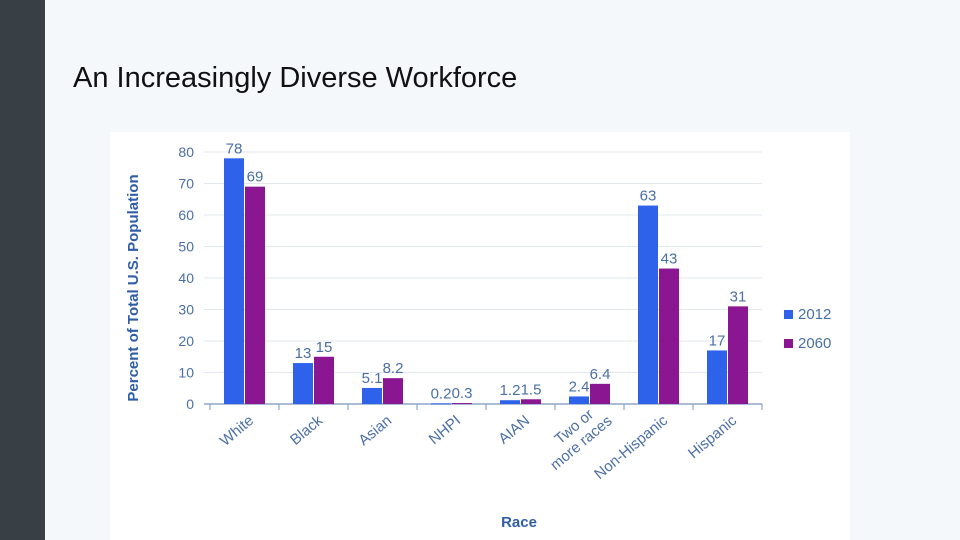  Describe the element at coordinates (303, 353) in the screenshot. I see `data-label: 13` at that location.